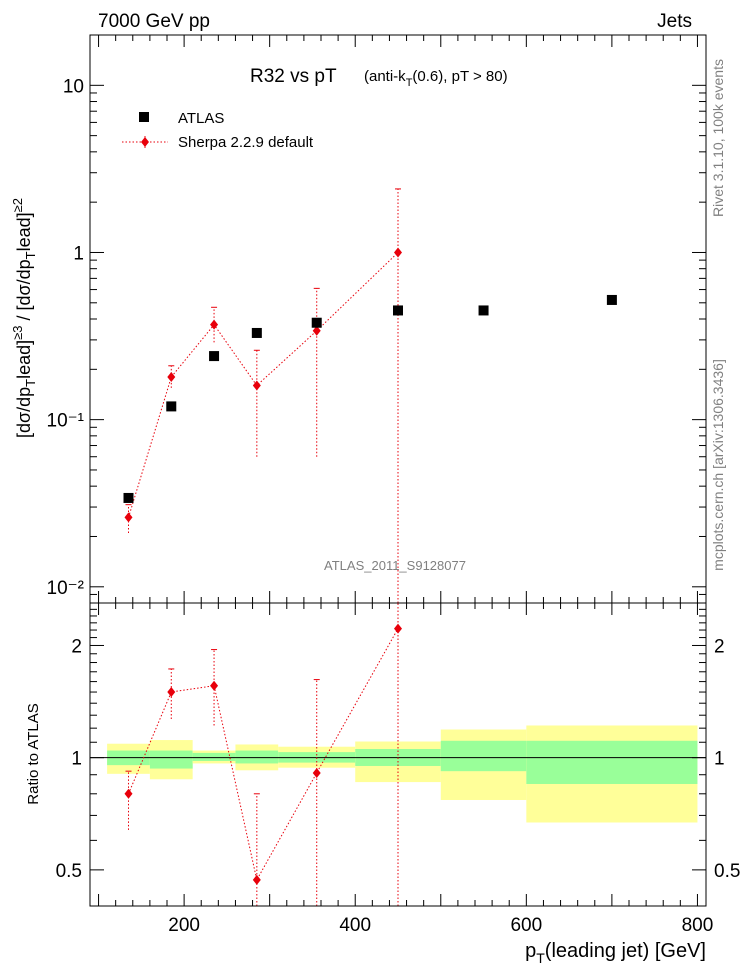  I want to click on analysis-id: ATLAS_2011_S9128077, so click(395, 565).